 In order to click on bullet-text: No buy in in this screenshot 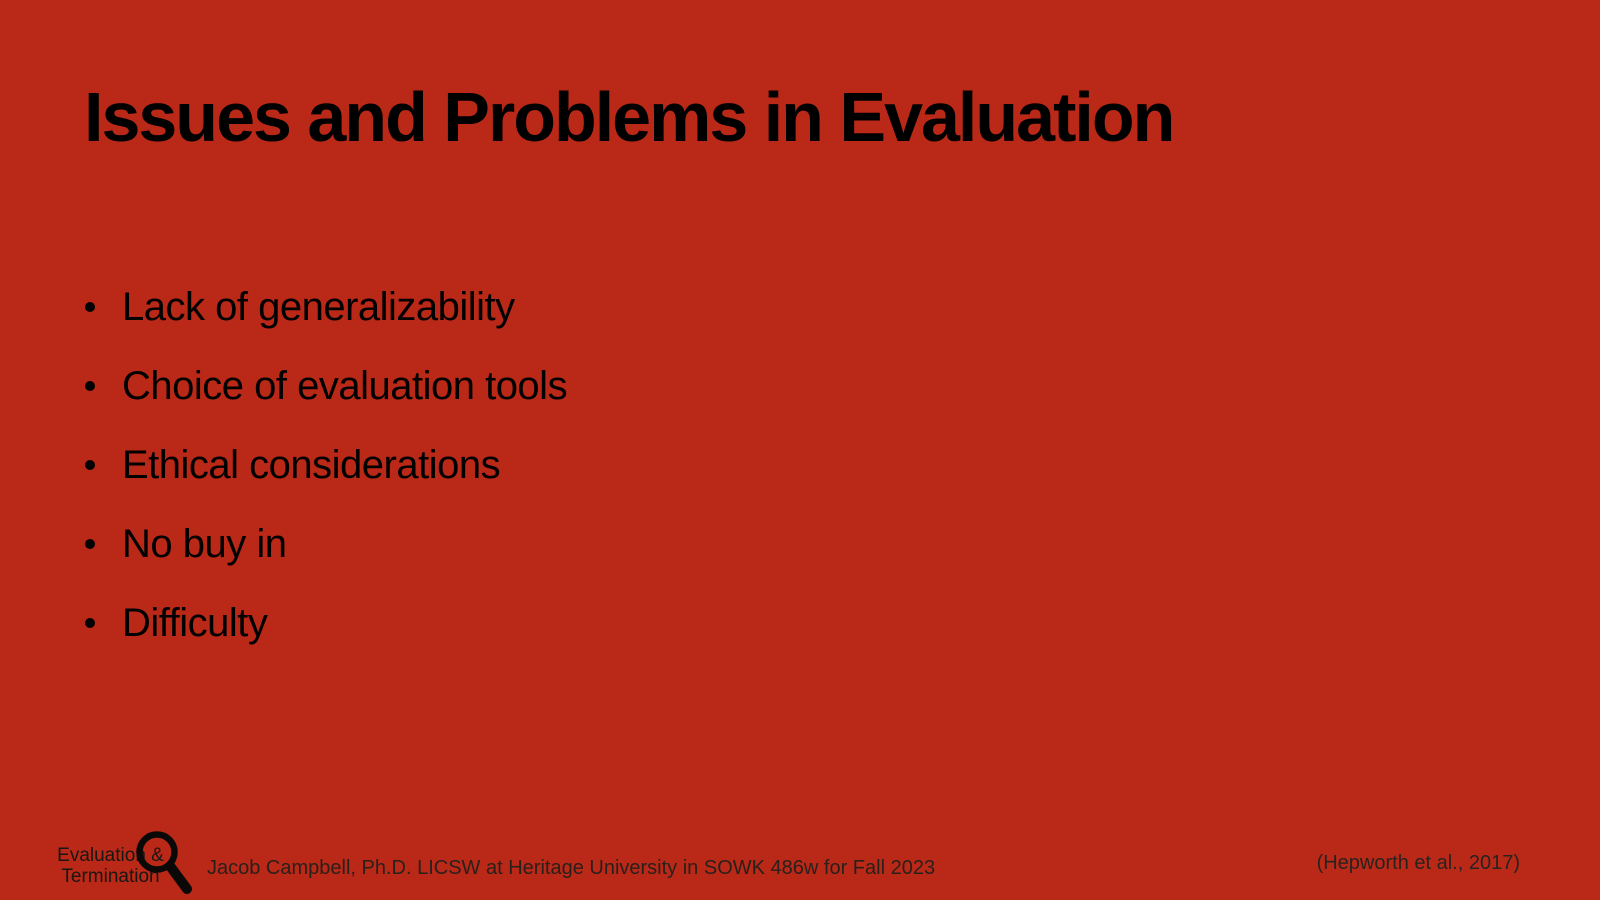, I will do `click(204, 544)`.